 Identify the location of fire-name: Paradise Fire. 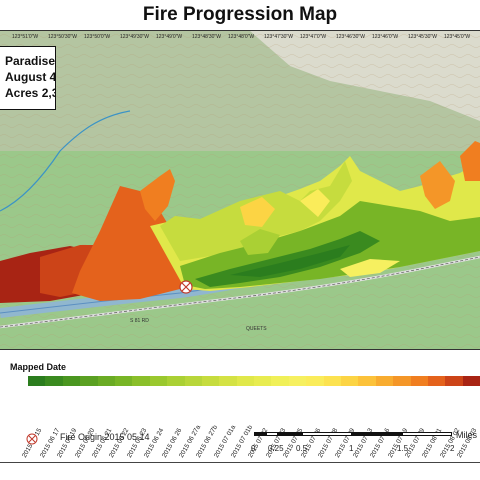
(30, 61).